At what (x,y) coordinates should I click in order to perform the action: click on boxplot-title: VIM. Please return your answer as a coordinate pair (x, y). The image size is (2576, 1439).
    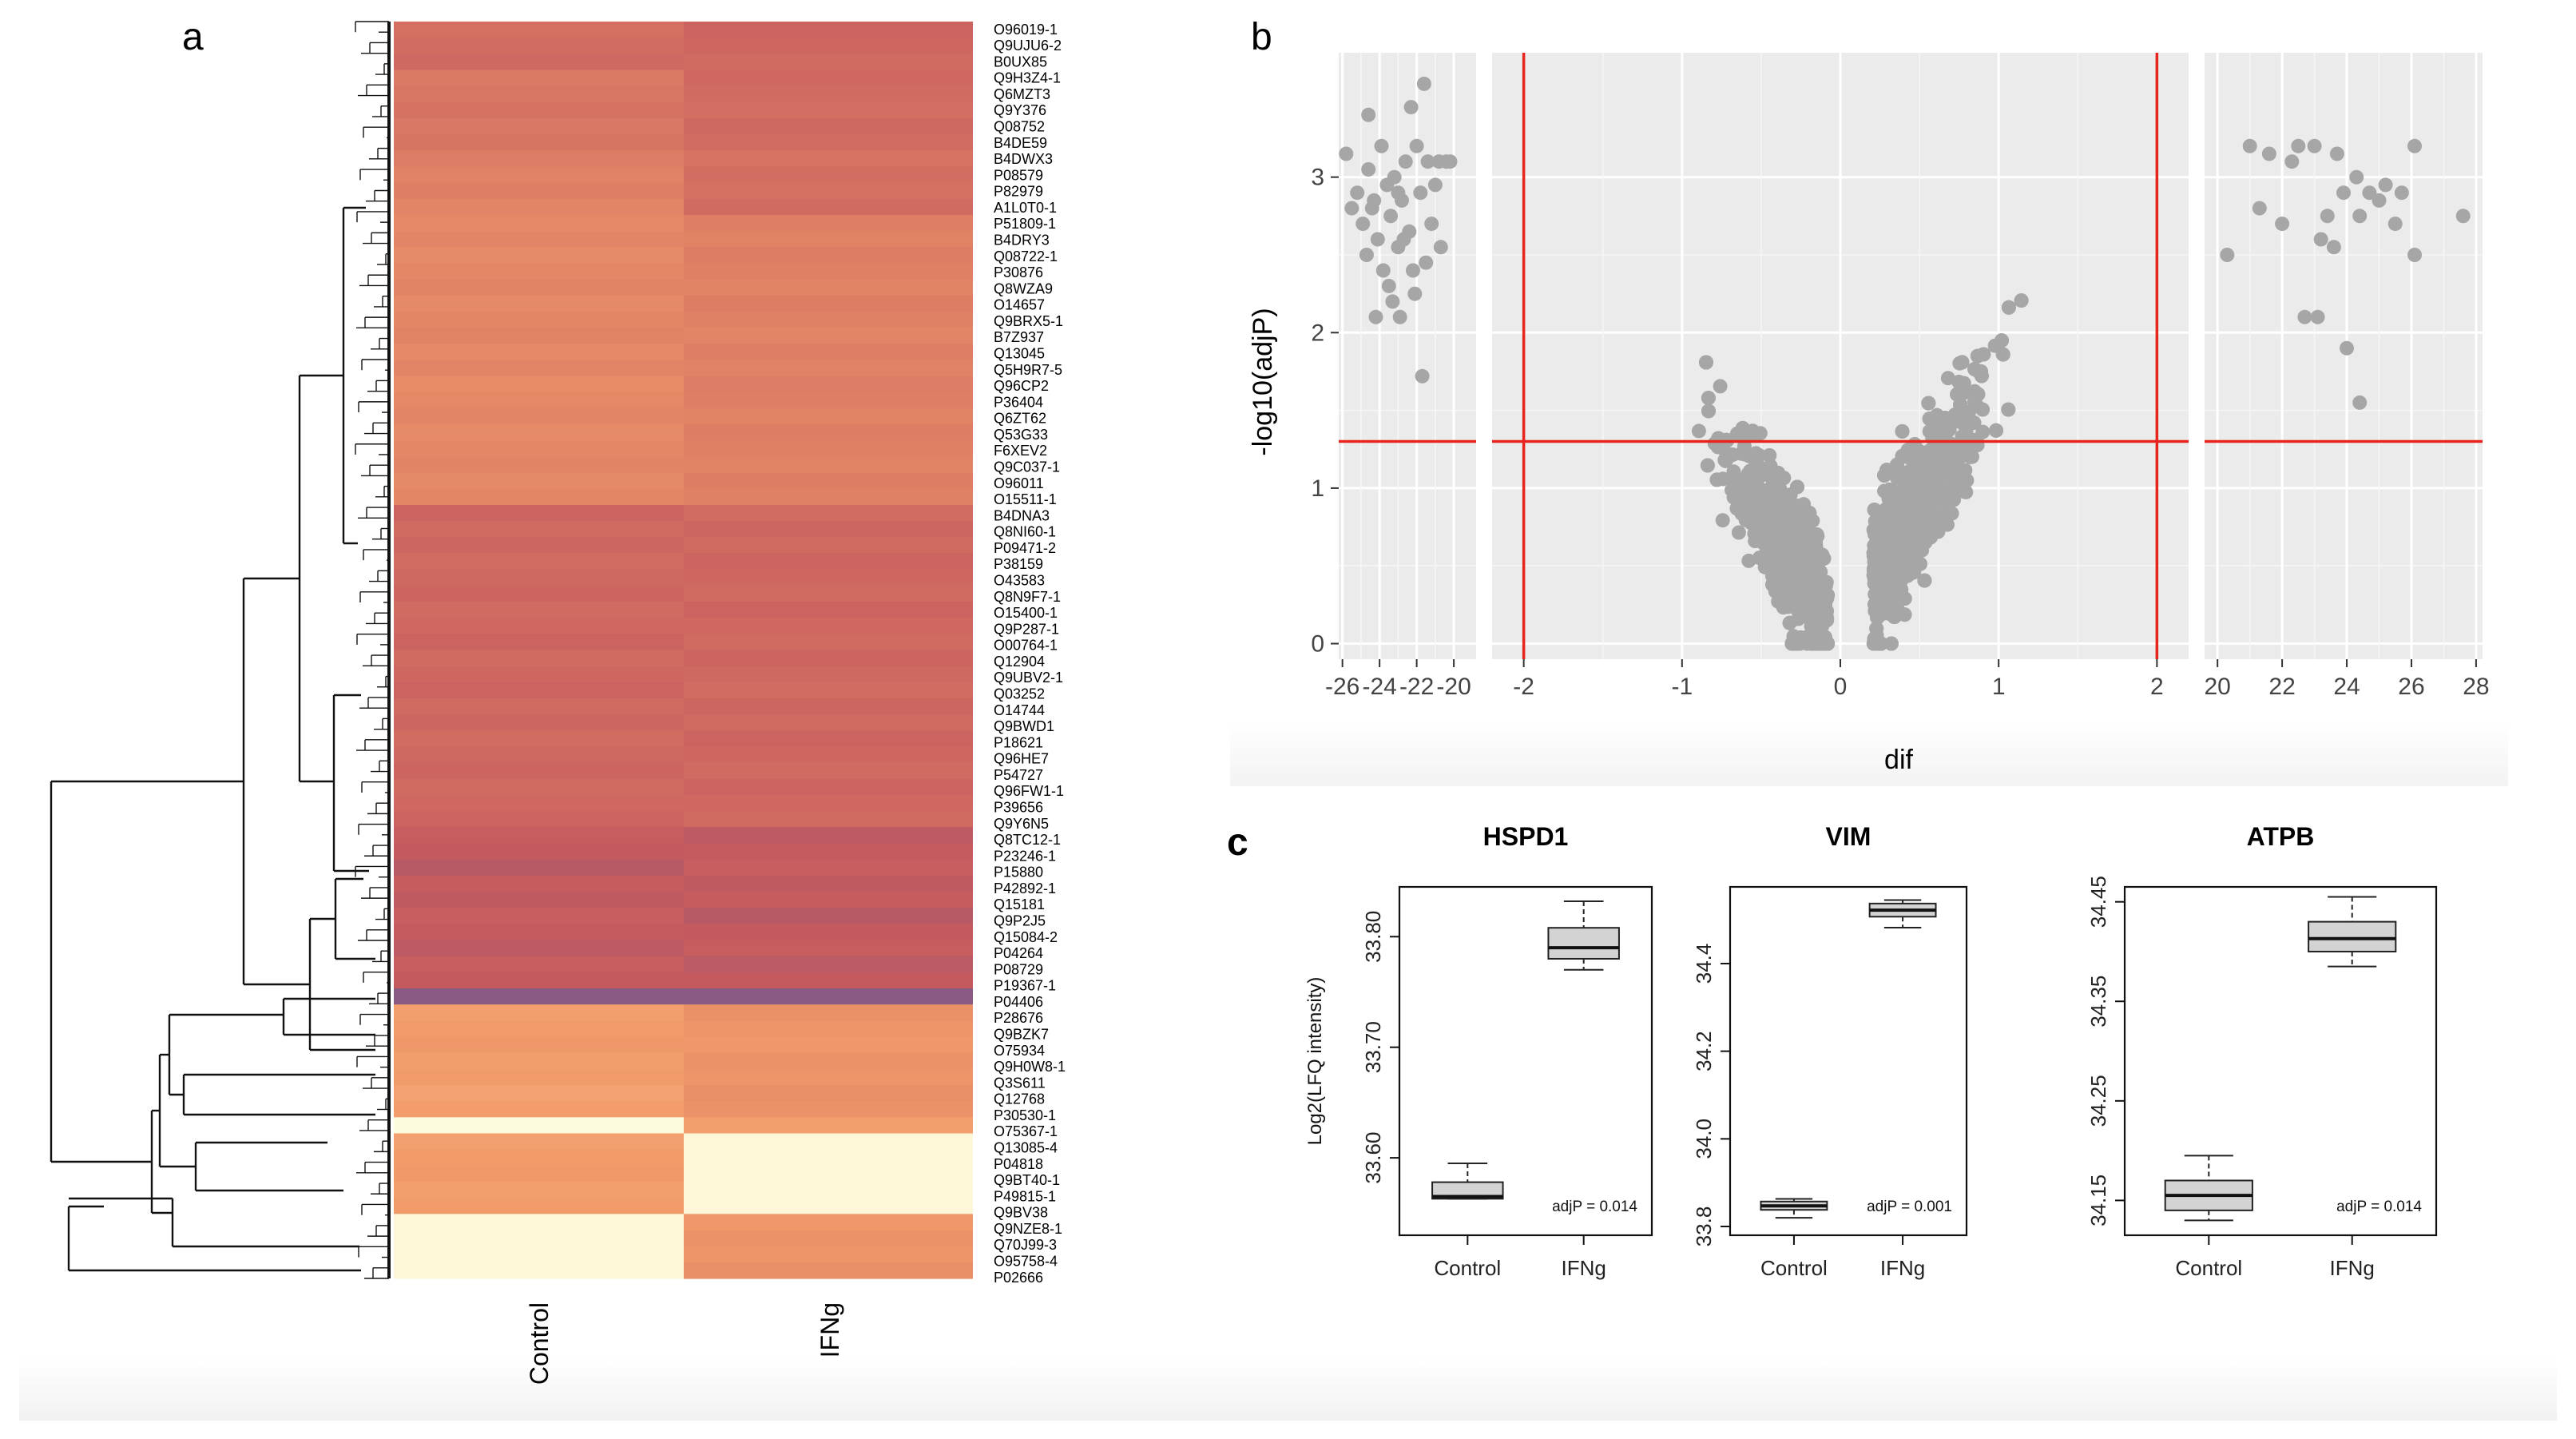
    Looking at the image, I should click on (1848, 836).